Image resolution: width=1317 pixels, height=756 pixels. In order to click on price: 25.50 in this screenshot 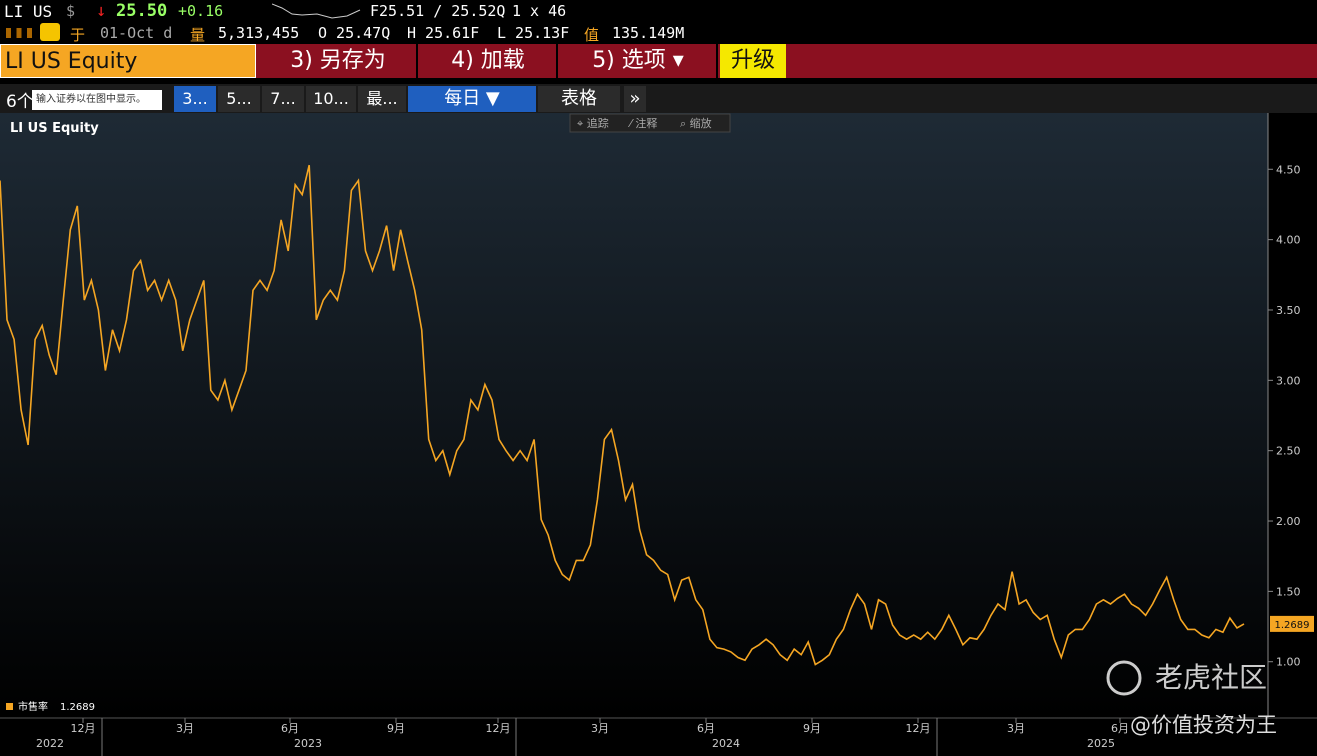, I will do `click(142, 11)`.